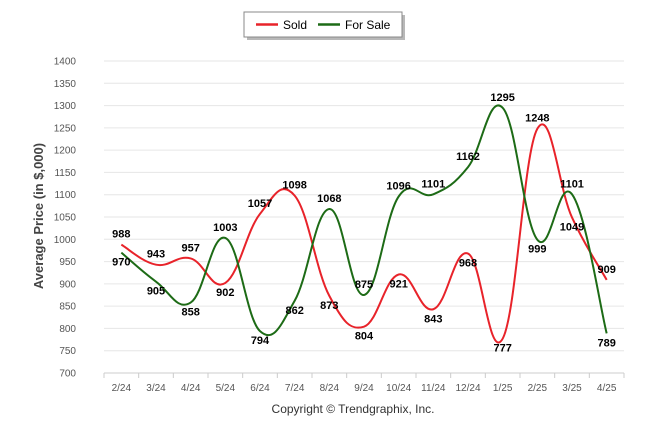 The width and height of the screenshot is (646, 434). What do you see at coordinates (65, 62) in the screenshot?
I see `y-tick-label: 1400` at bounding box center [65, 62].